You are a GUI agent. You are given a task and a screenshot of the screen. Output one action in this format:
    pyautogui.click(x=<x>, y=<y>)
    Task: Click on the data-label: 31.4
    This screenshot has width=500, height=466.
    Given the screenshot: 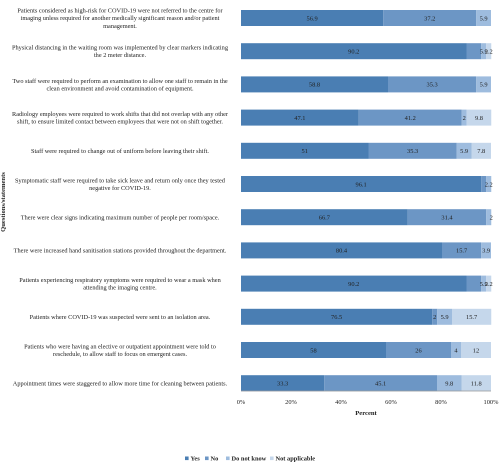 What is the action you would take?
    pyautogui.click(x=447, y=218)
    